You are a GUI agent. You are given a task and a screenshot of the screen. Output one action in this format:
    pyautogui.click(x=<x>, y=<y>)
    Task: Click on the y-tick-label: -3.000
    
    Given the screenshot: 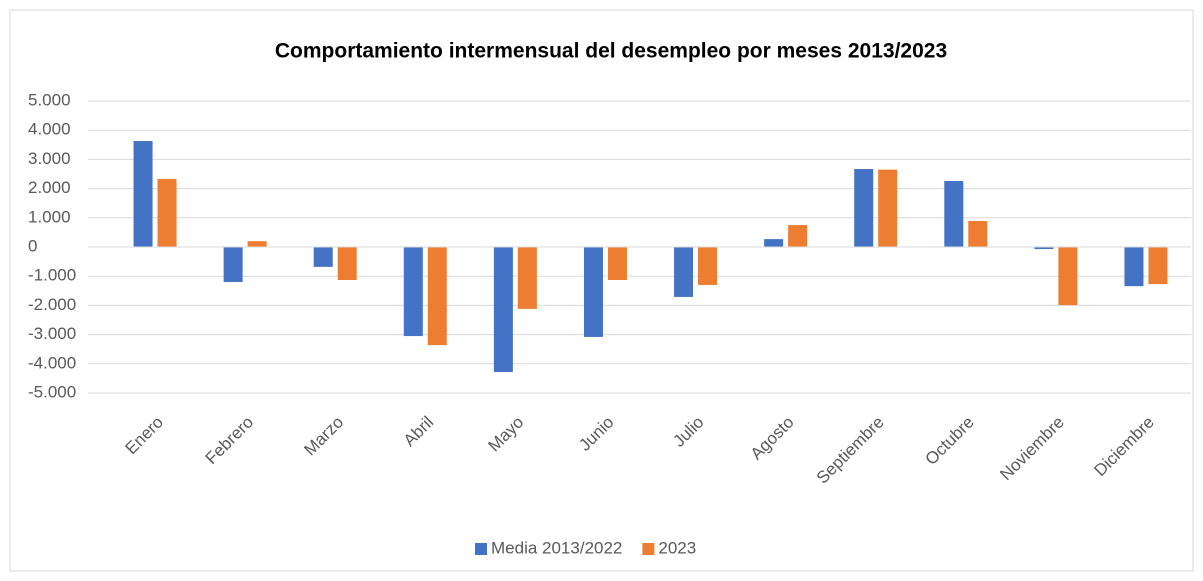 What is the action you would take?
    pyautogui.click(x=52, y=333)
    